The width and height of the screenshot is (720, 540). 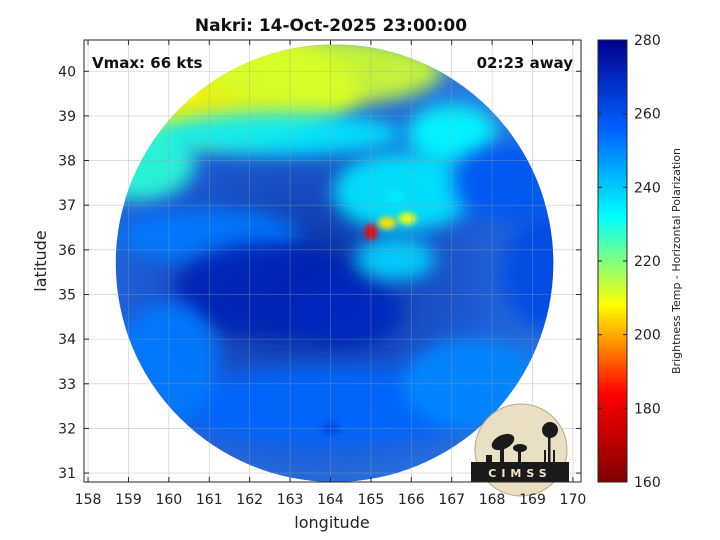 What do you see at coordinates (647, 262) in the screenshot?
I see `colorbar-tick-label: 220` at bounding box center [647, 262].